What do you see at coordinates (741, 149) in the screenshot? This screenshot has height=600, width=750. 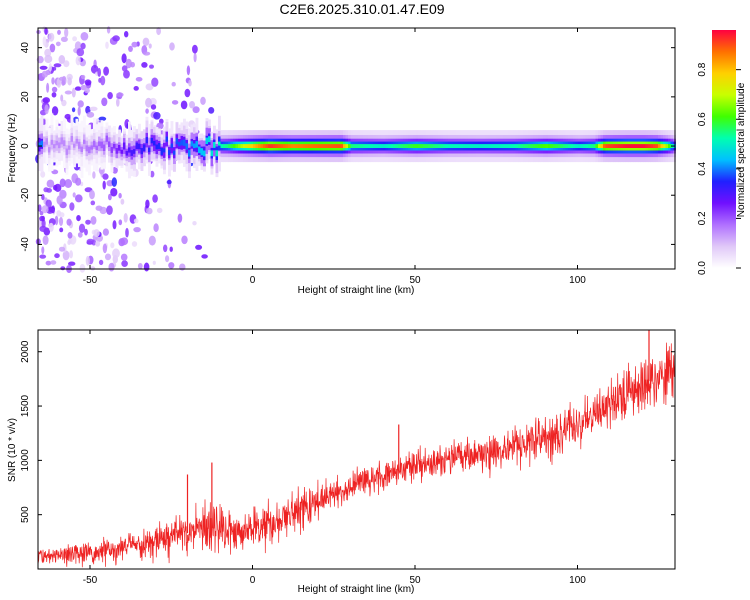 I see `colorbar-label: Normalized spectral amplitude` at bounding box center [741, 149].